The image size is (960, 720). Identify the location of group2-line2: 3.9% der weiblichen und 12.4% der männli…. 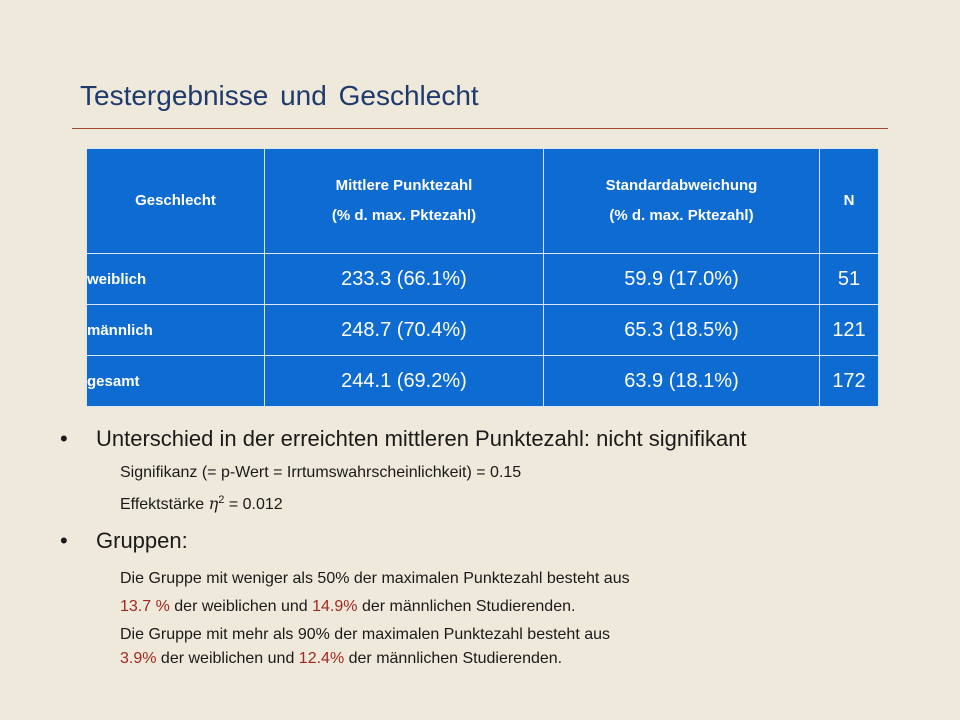
(341, 659).